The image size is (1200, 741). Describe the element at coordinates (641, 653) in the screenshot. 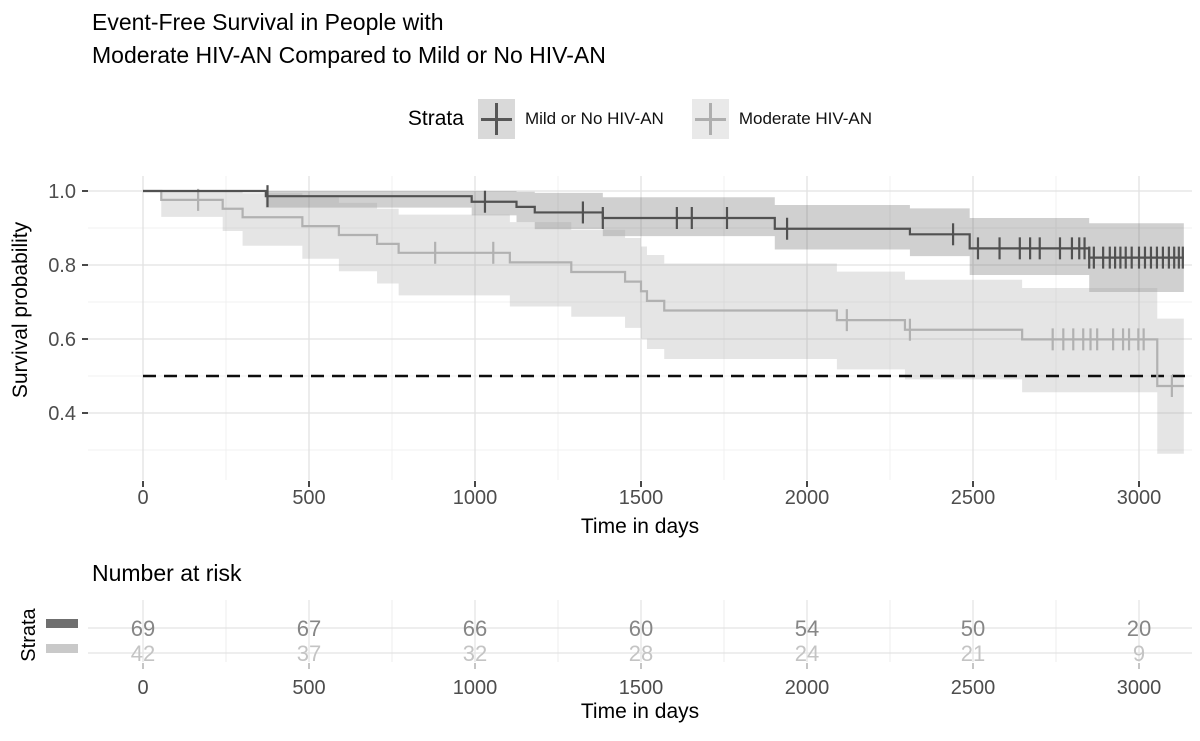

I see `risk-count: 28` at that location.